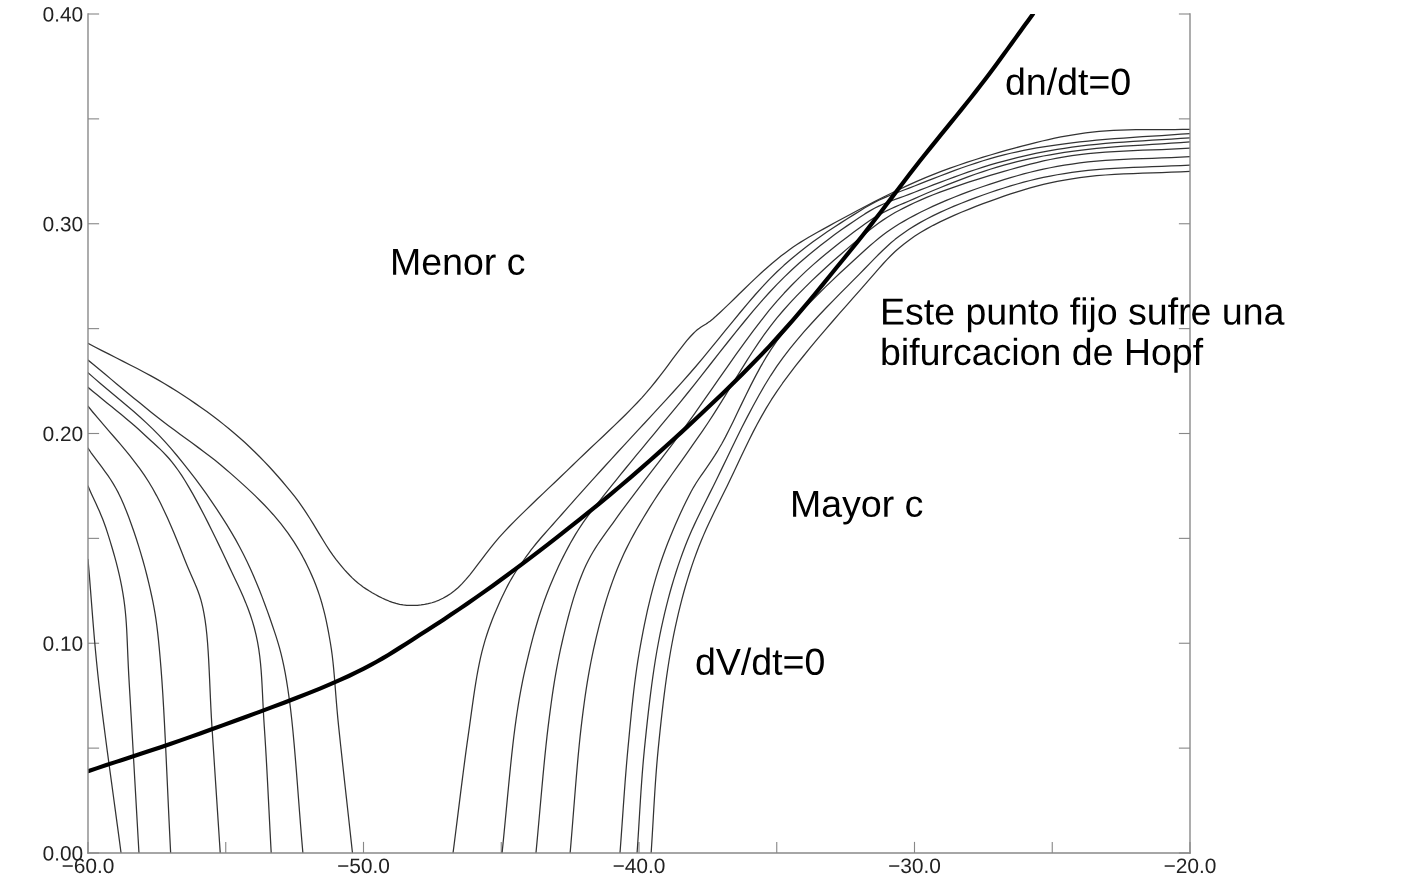  Describe the element at coordinates (63, 643) in the screenshot. I see `y-tick-label: 0.10` at that location.